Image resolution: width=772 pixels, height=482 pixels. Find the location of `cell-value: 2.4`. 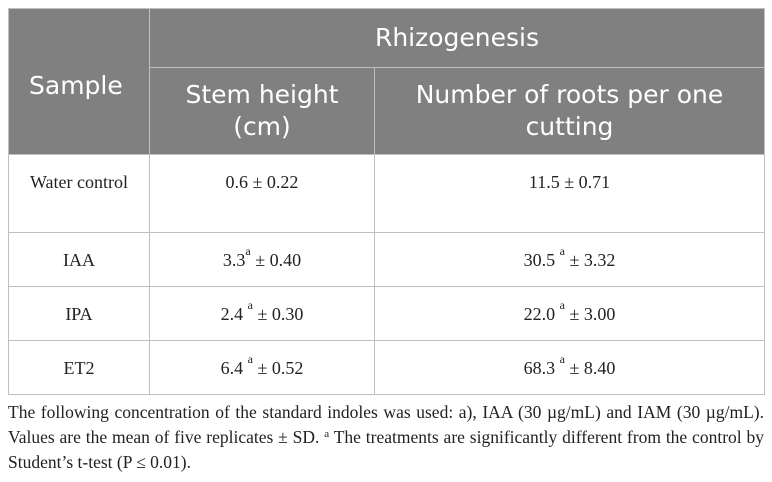

cell-value: 2.4 is located at coordinates (232, 313).